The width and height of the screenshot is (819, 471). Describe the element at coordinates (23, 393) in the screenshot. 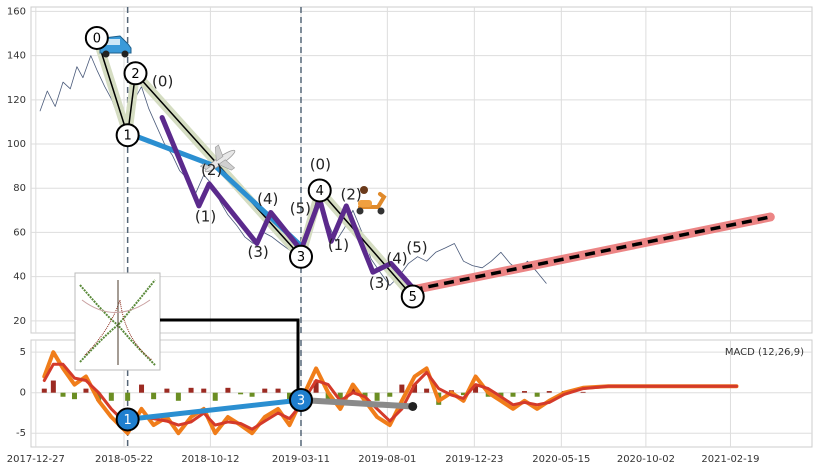

I see `y-tick-label: 0` at that location.